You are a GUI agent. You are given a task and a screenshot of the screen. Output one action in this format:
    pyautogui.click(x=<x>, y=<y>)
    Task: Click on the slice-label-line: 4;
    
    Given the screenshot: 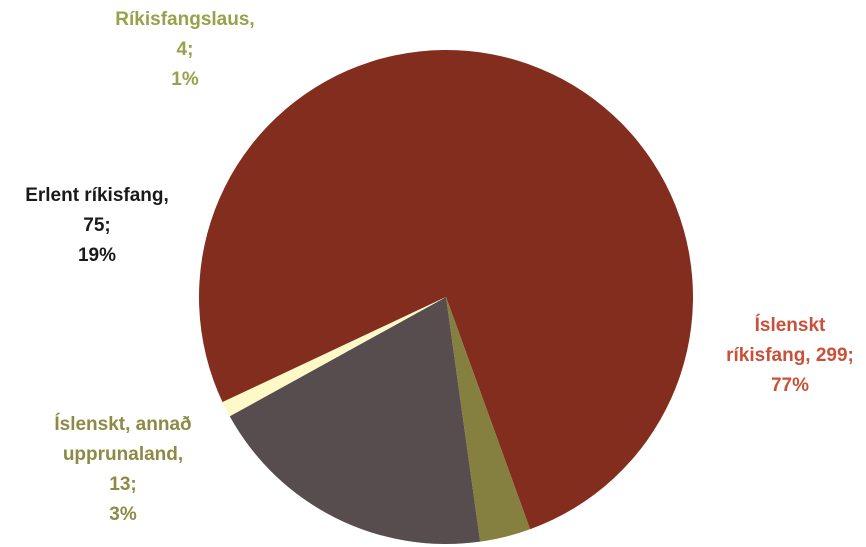 What is the action you would take?
    pyautogui.click(x=185, y=49)
    